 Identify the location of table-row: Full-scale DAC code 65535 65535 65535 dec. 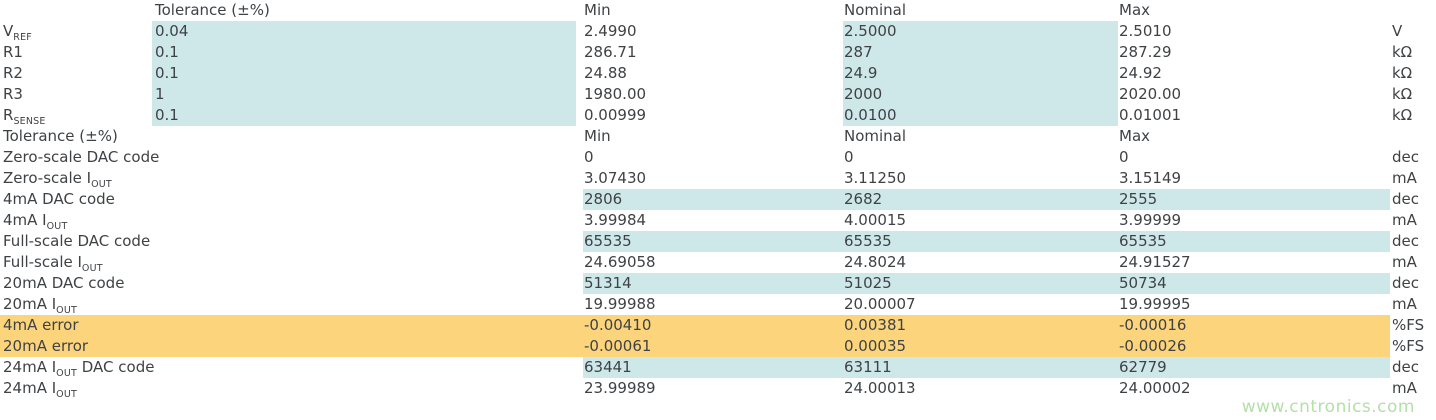
(718, 241).